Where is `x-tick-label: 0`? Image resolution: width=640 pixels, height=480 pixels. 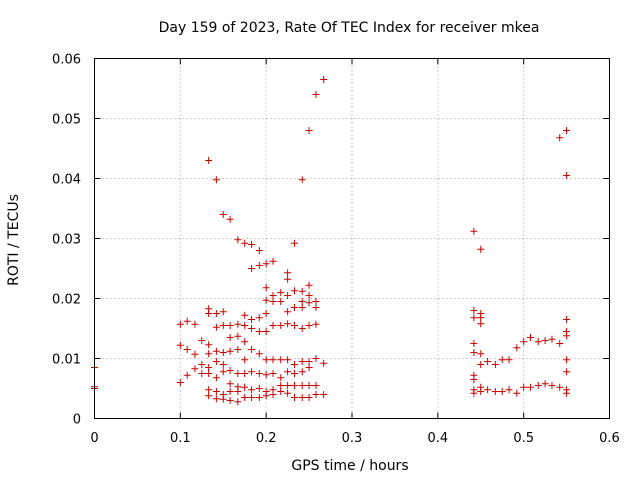 x-tick-label: 0 is located at coordinates (94, 438).